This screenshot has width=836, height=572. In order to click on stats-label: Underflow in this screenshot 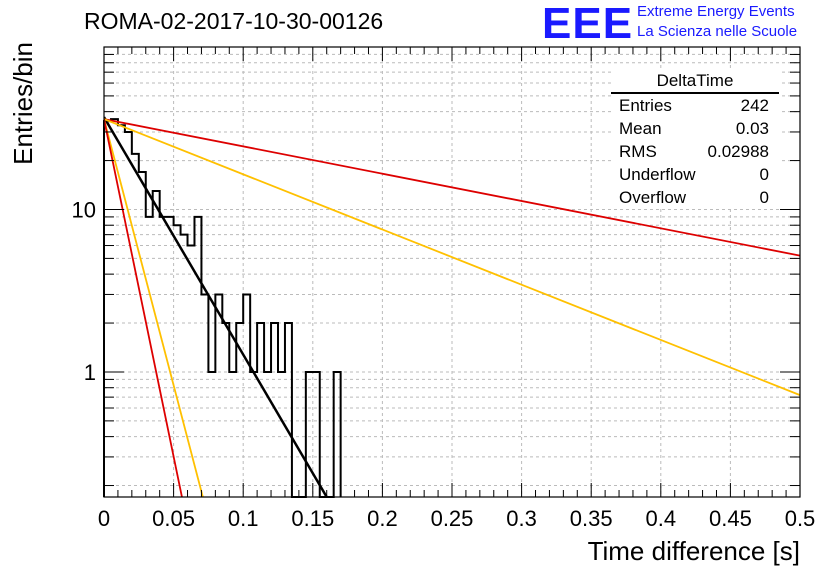, I will do `click(657, 174)`.